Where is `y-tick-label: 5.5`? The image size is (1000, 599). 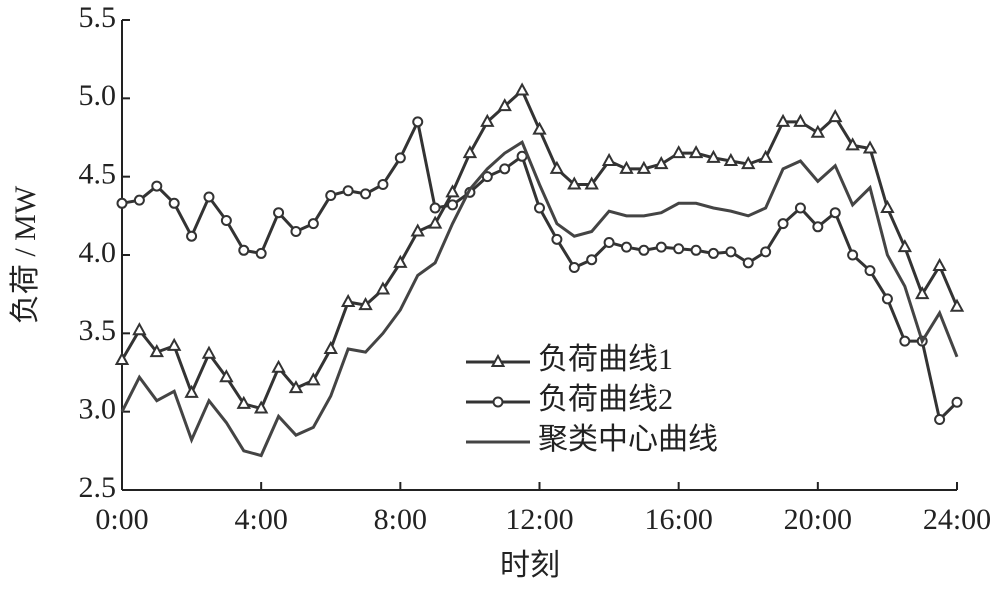
y-tick-label: 5.5 is located at coordinates (98, 17).